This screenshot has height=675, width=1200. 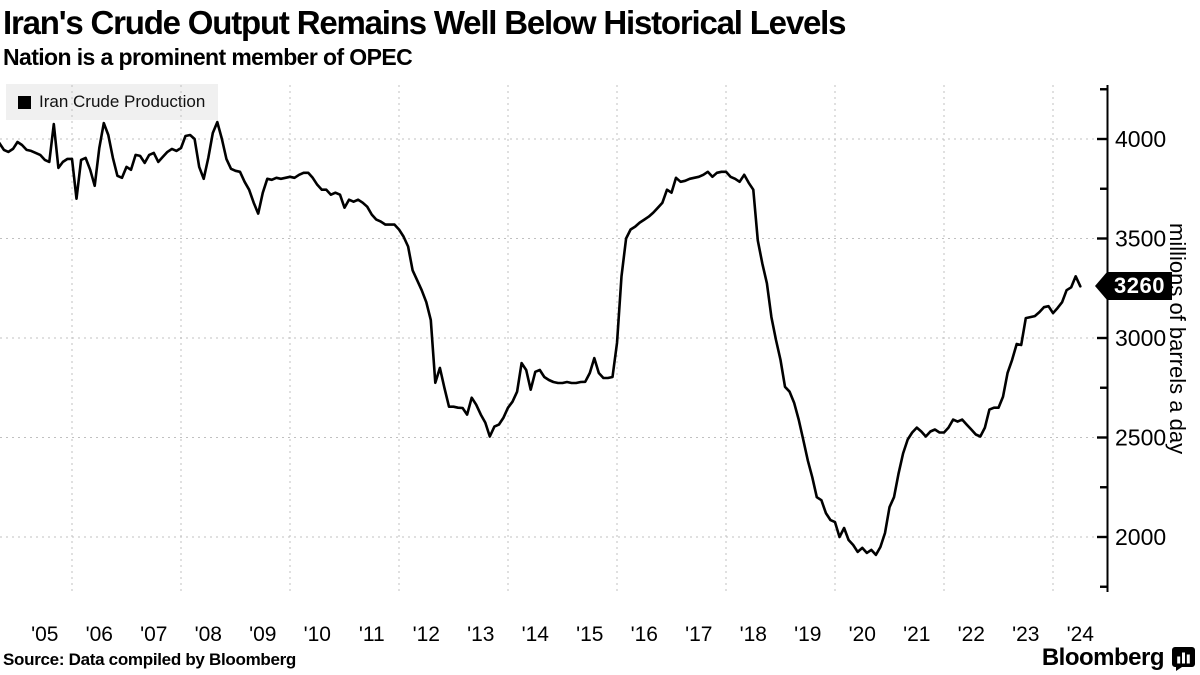 What do you see at coordinates (753, 634) in the screenshot?
I see `x-tick-label: '18` at bounding box center [753, 634].